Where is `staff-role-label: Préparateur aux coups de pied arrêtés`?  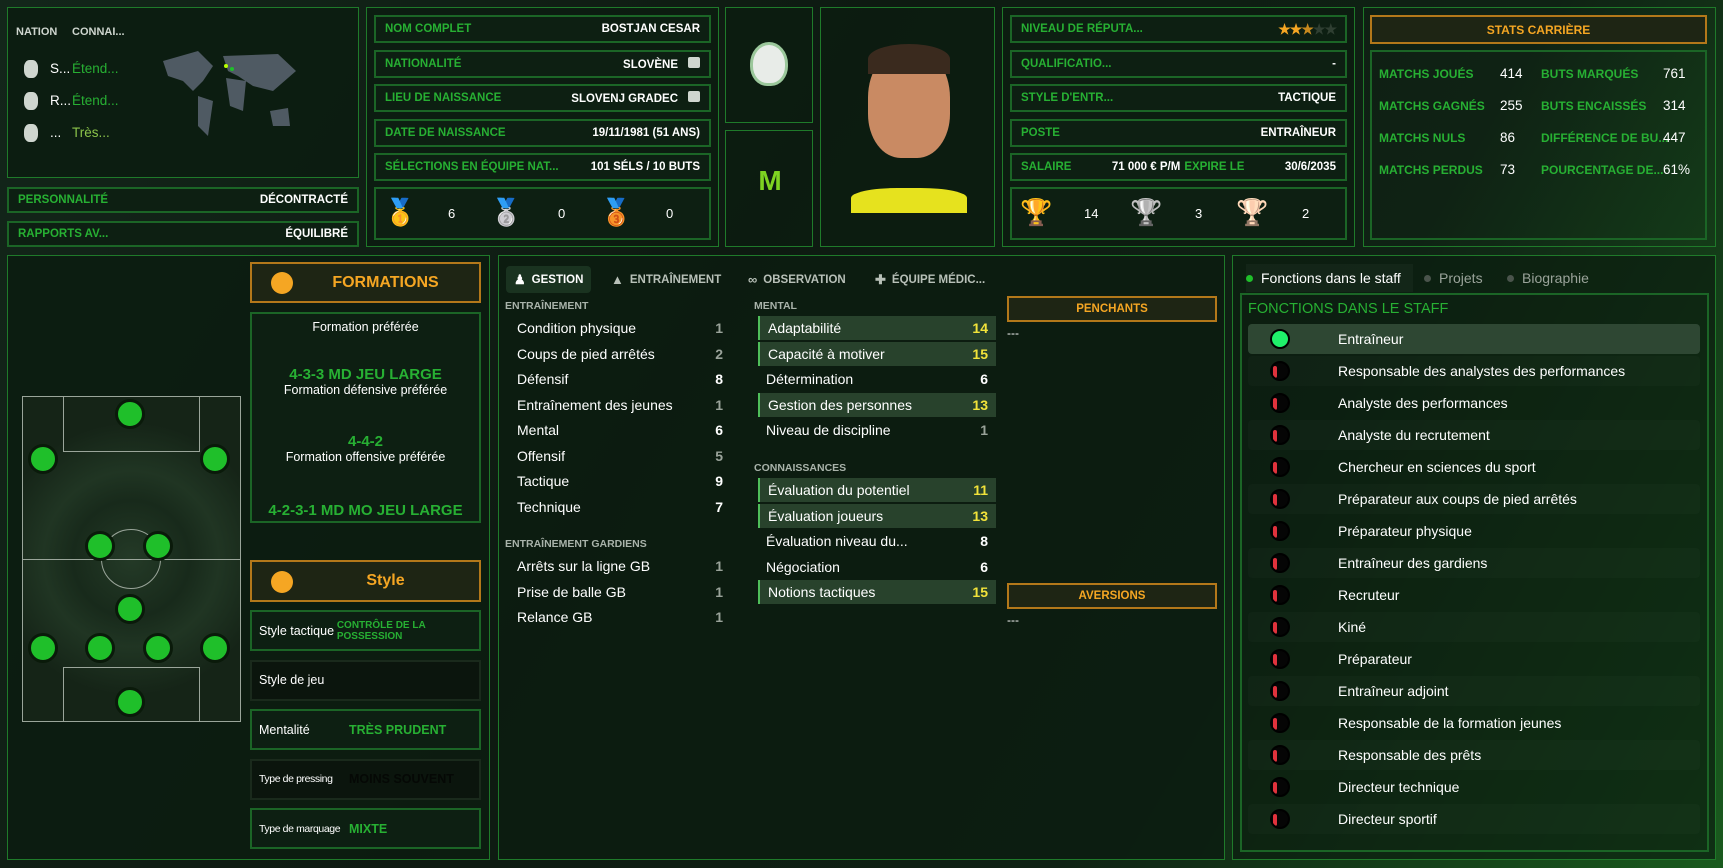 staff-role-label: Préparateur aux coups de pied arrêtés is located at coordinates (1457, 499).